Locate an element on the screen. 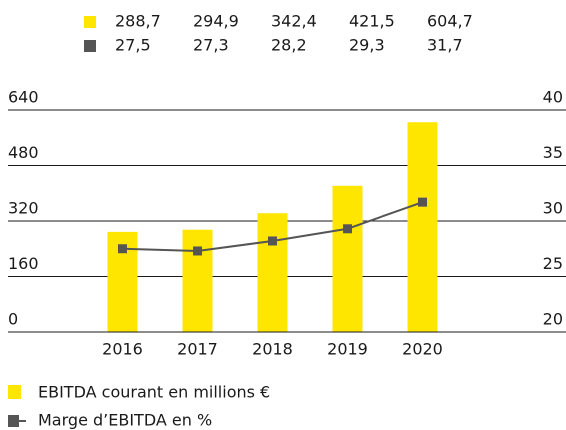 The height and width of the screenshot is (430, 566). table-value: 288,7 is located at coordinates (138, 21).